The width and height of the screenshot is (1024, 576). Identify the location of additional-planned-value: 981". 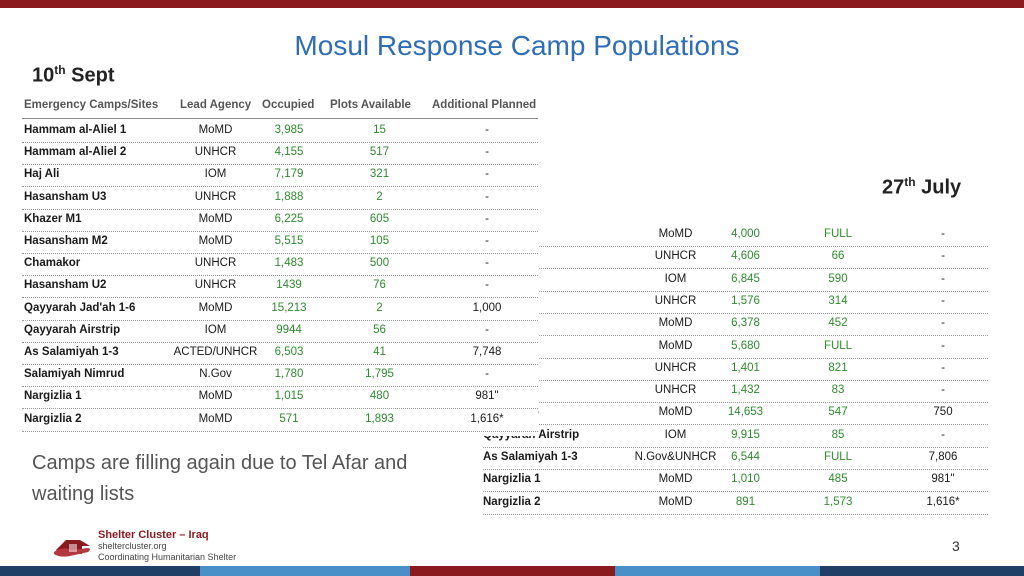
(487, 396).